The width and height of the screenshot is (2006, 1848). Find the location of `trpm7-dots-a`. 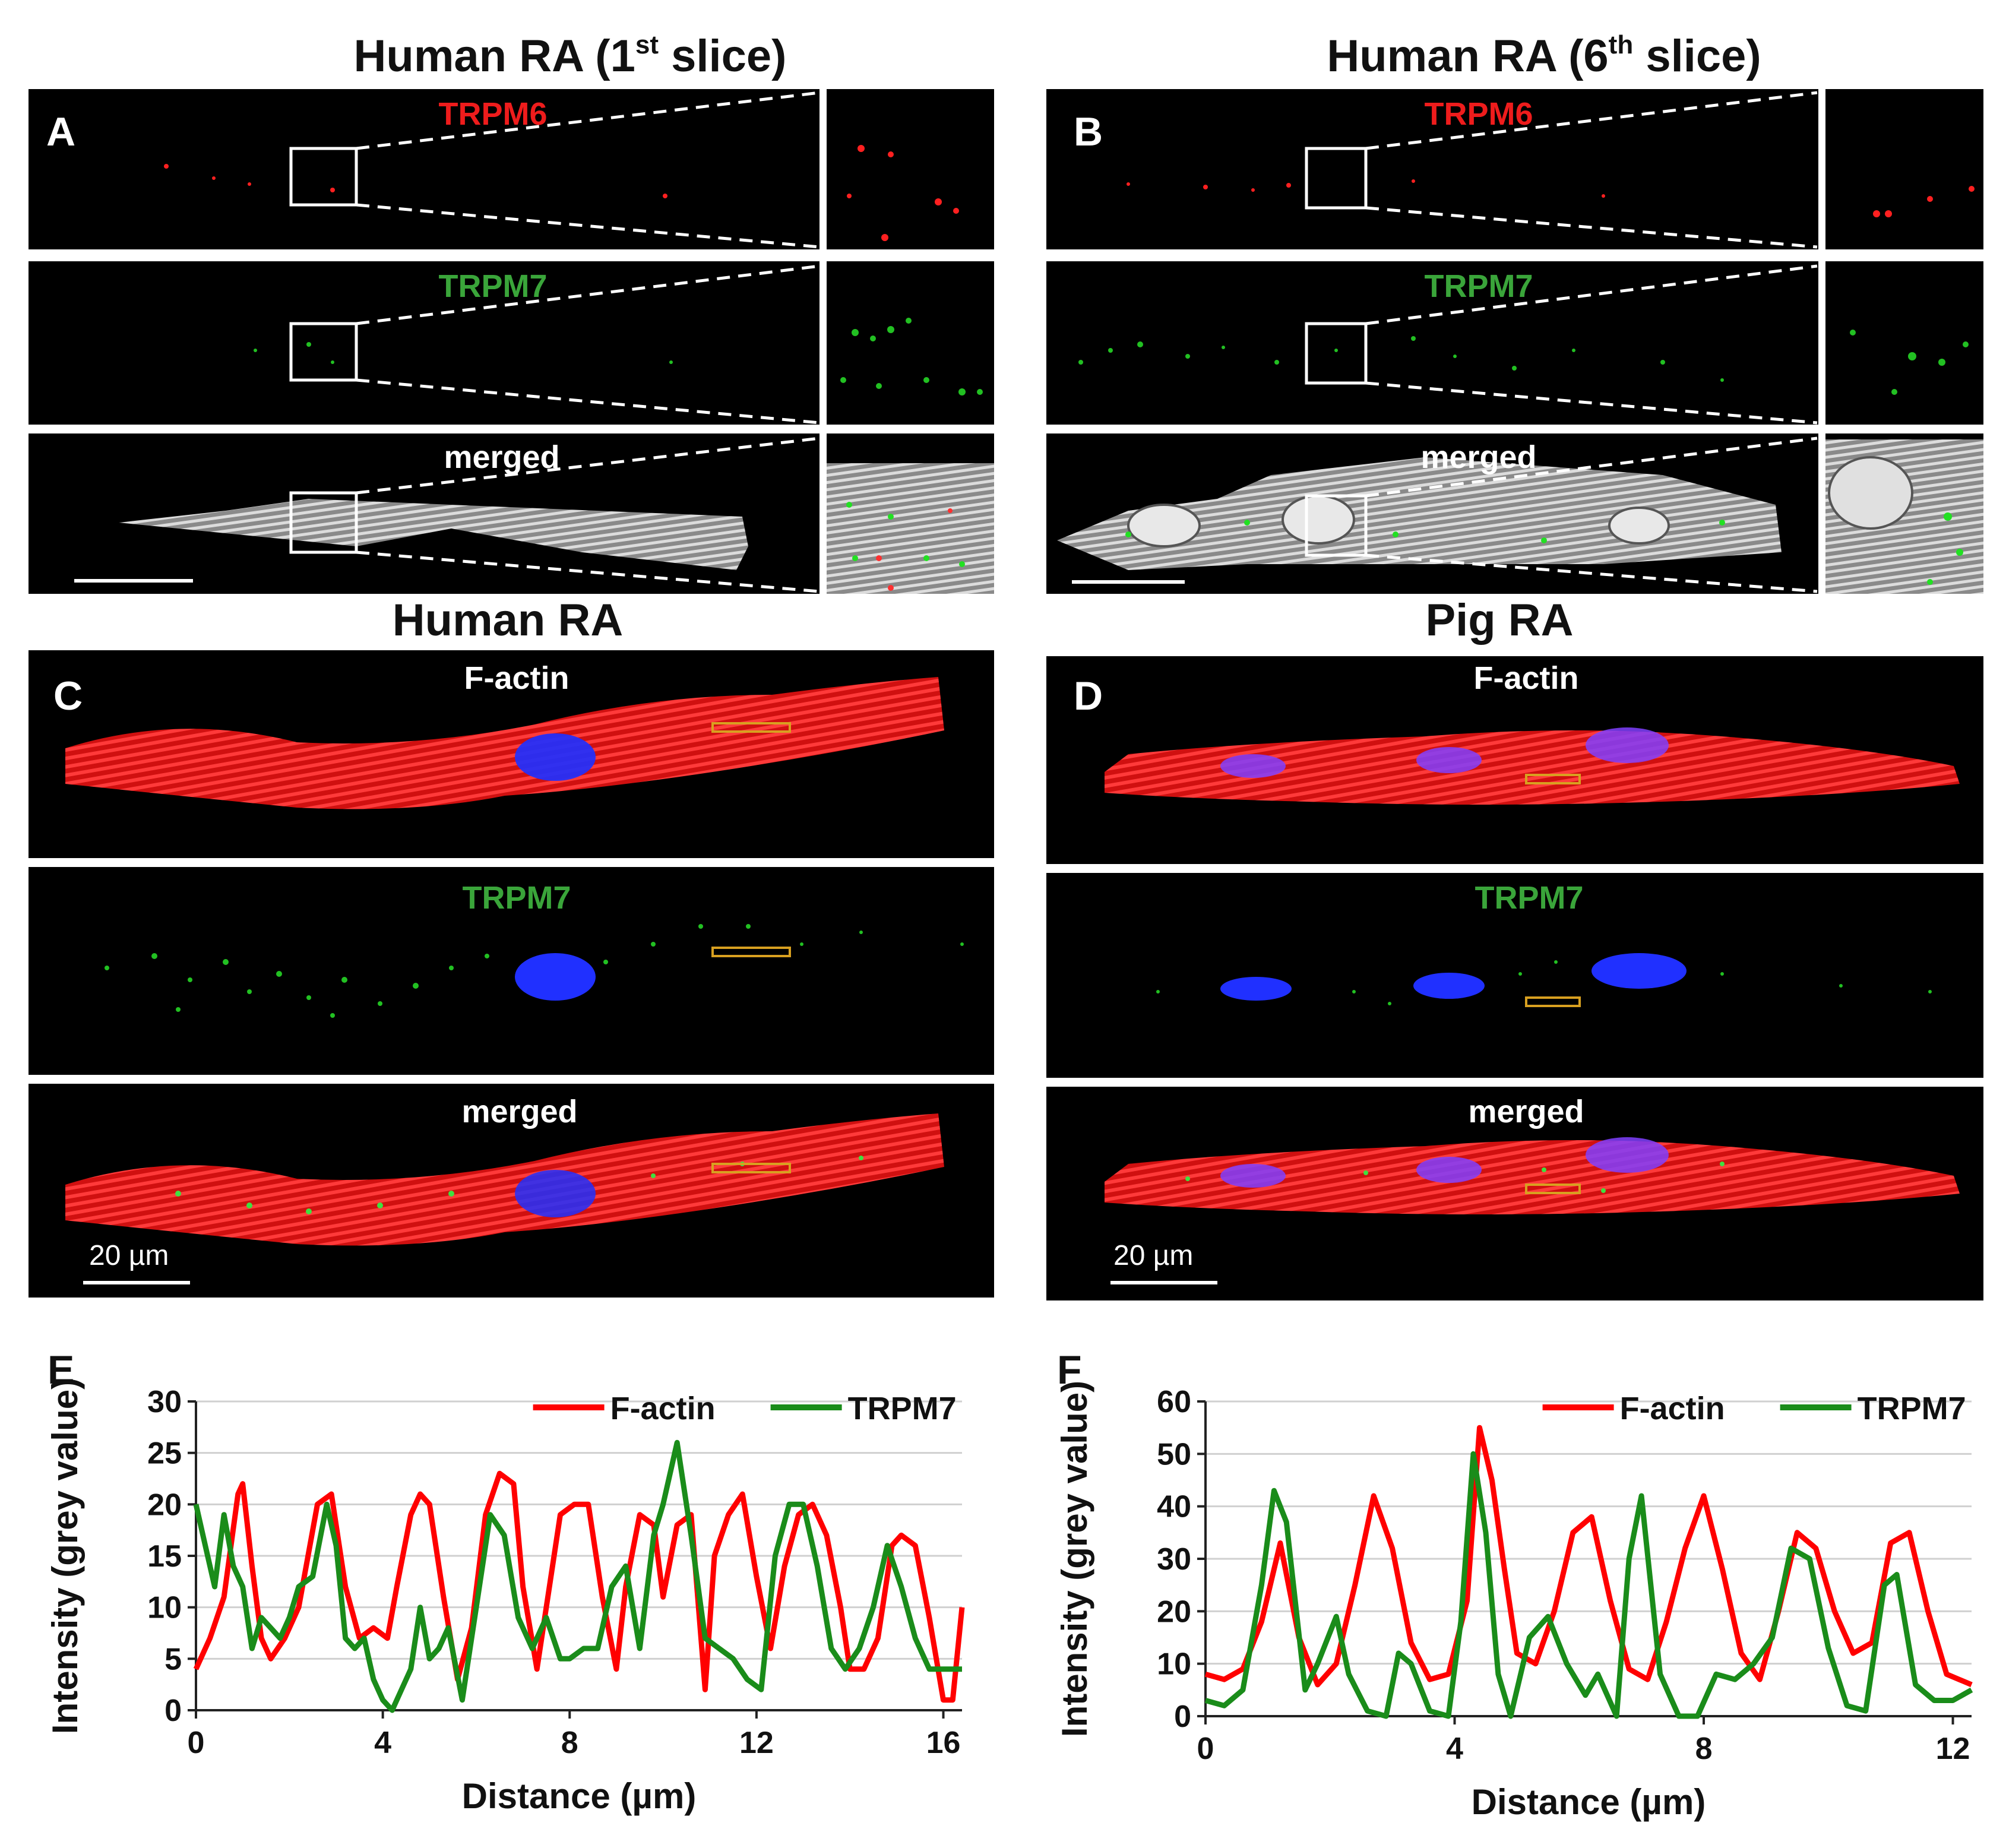

trpm7-dots-a is located at coordinates (618, 356).